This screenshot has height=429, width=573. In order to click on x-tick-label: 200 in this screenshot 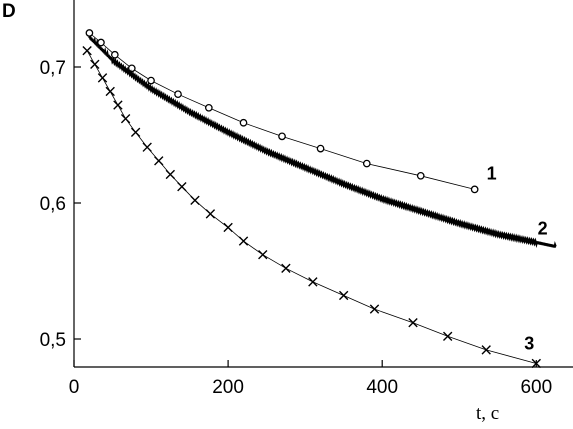, I will do `click(228, 387)`.